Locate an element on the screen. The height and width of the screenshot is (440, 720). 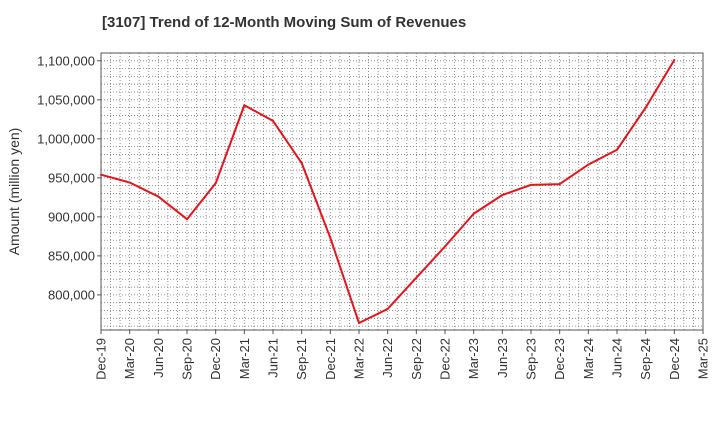
x-tick-label: Mar-25 is located at coordinates (703, 358).